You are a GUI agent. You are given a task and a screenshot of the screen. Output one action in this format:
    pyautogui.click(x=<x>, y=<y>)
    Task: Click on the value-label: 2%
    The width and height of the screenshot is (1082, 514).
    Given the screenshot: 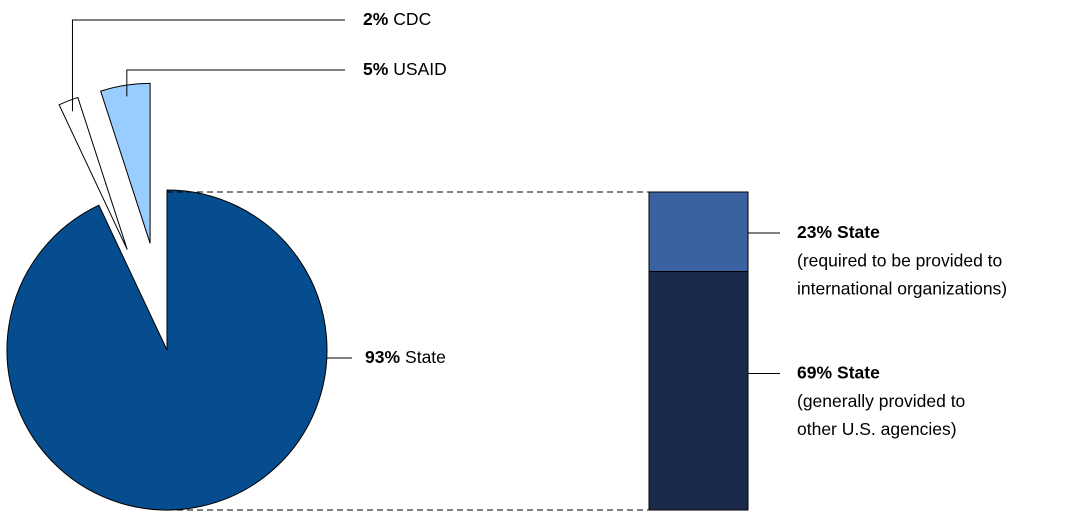 What is the action you would take?
    pyautogui.click(x=376, y=19)
    